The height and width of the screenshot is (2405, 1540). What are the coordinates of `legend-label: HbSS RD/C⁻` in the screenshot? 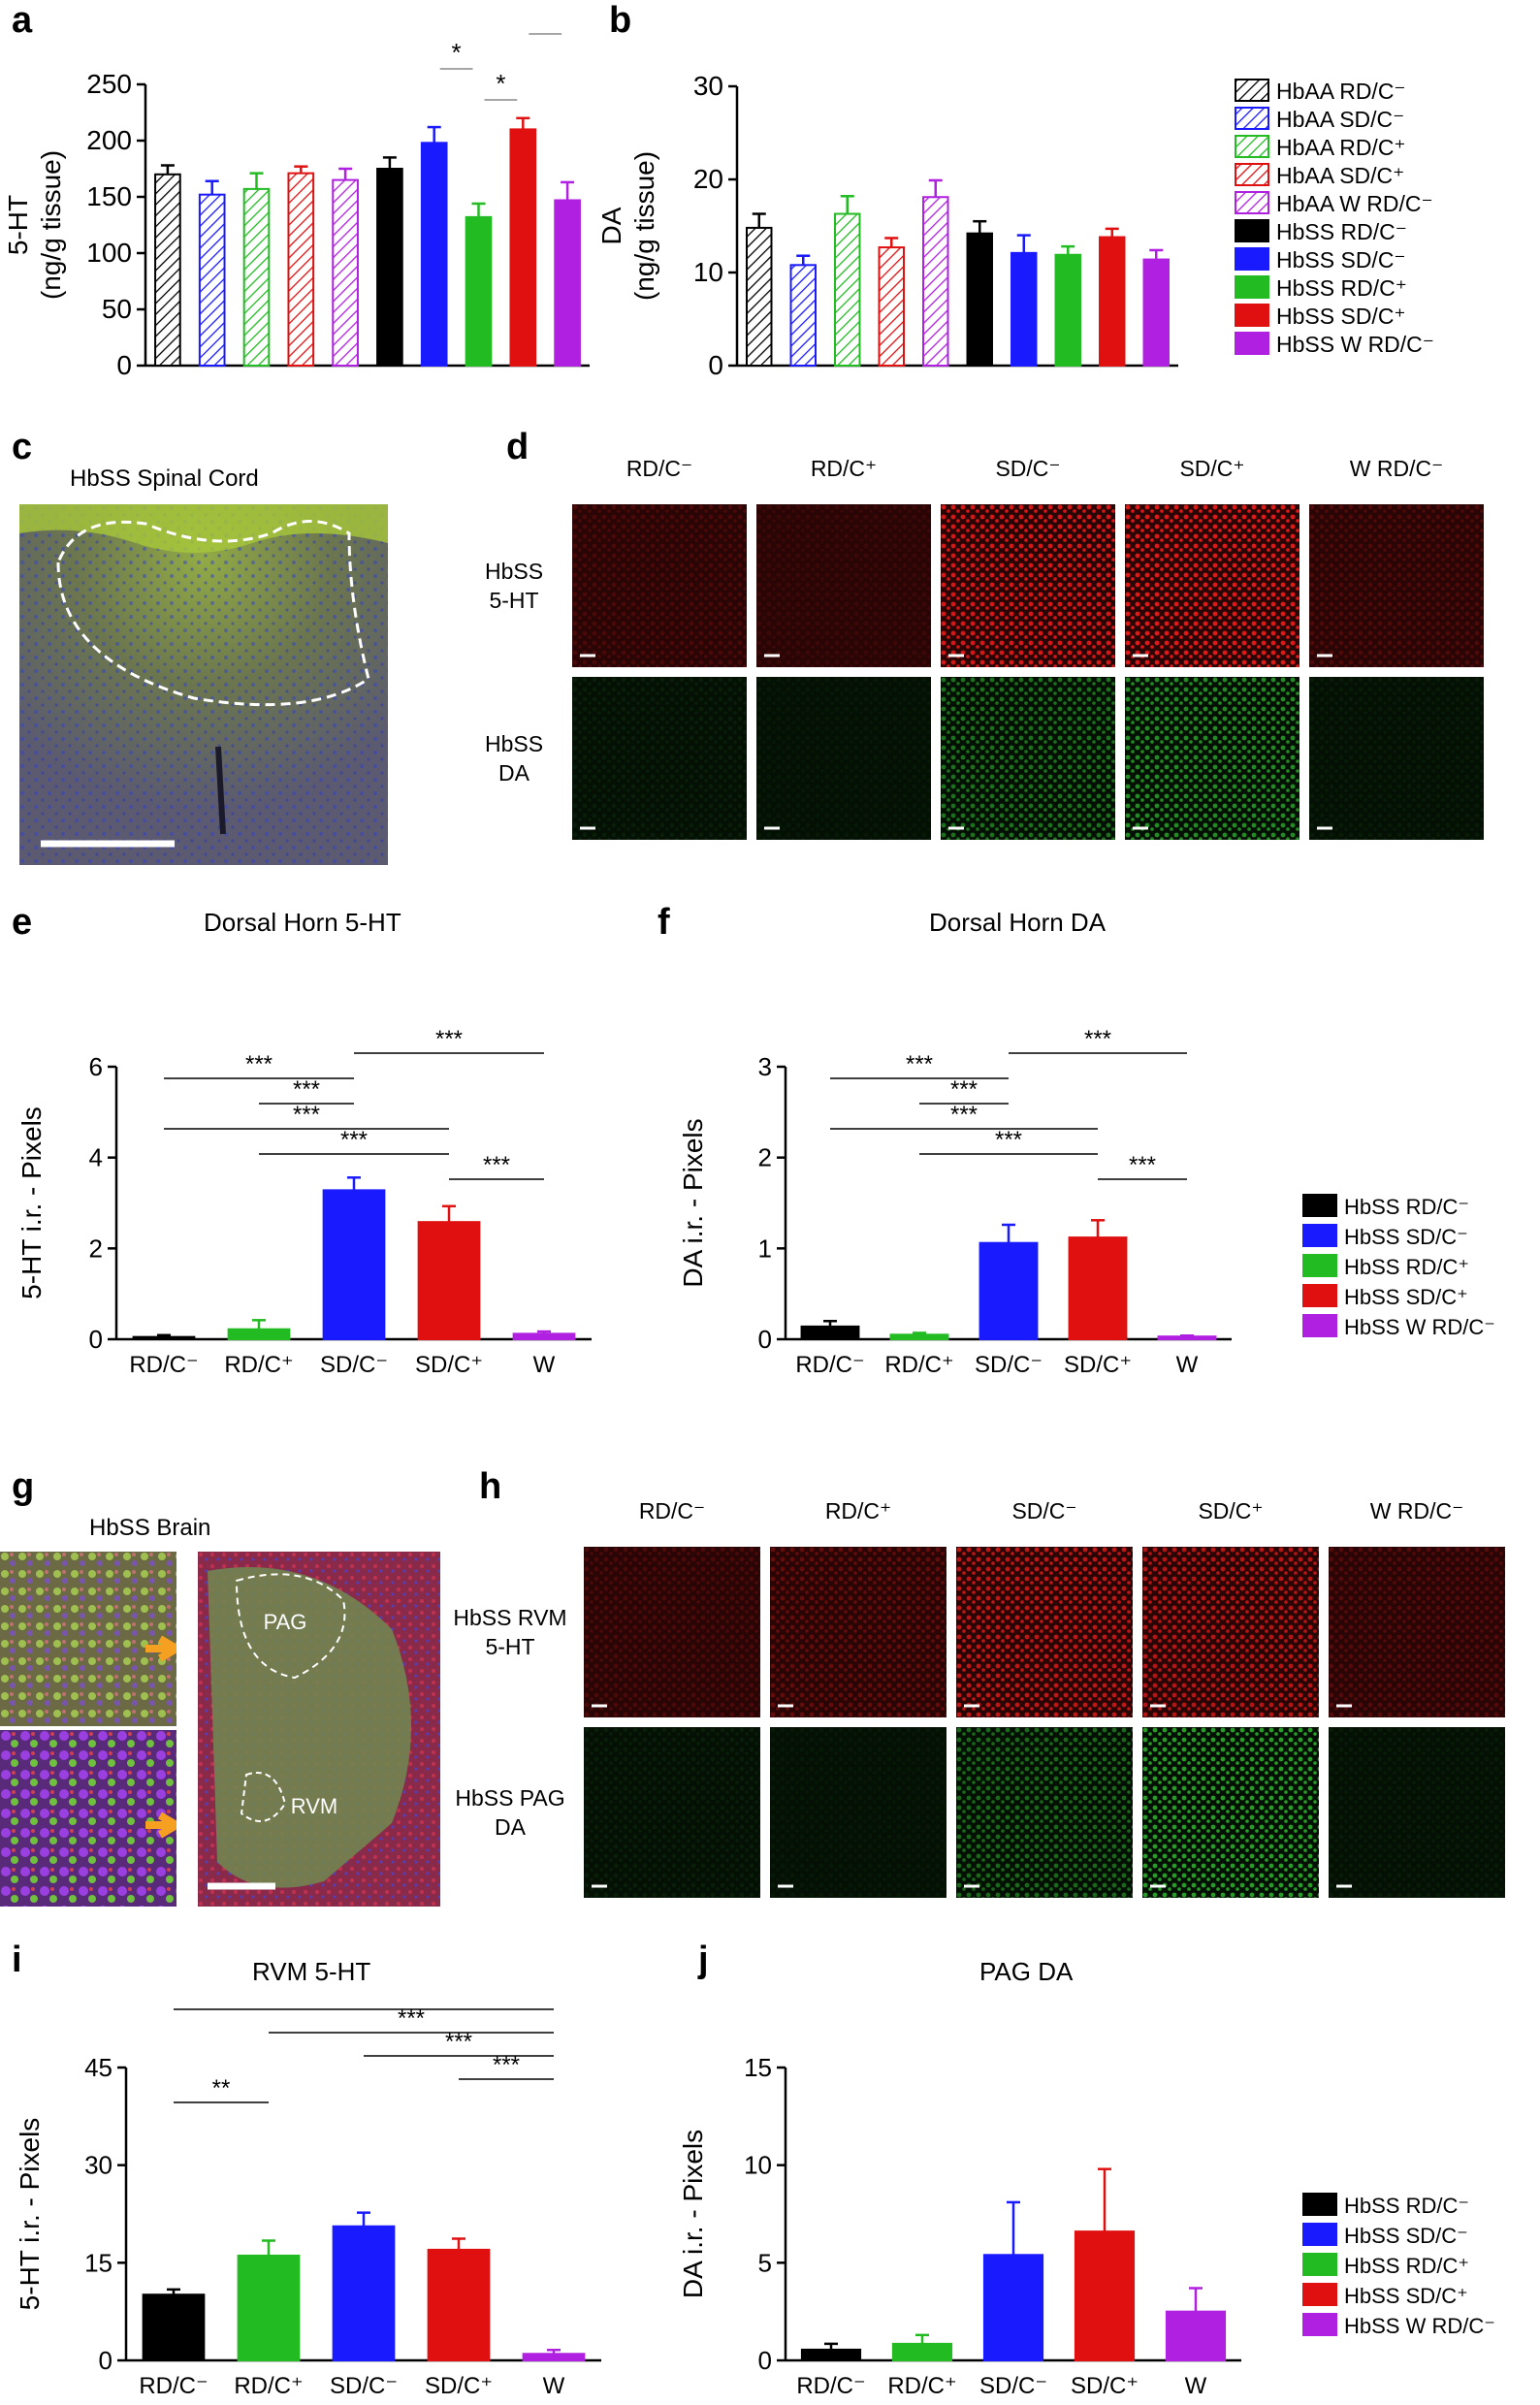 It's located at (1407, 1207).